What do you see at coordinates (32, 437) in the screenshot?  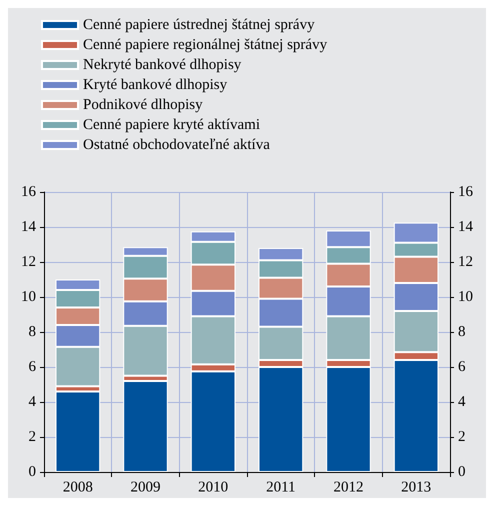 I see `y-tick-label: 2` at bounding box center [32, 437].